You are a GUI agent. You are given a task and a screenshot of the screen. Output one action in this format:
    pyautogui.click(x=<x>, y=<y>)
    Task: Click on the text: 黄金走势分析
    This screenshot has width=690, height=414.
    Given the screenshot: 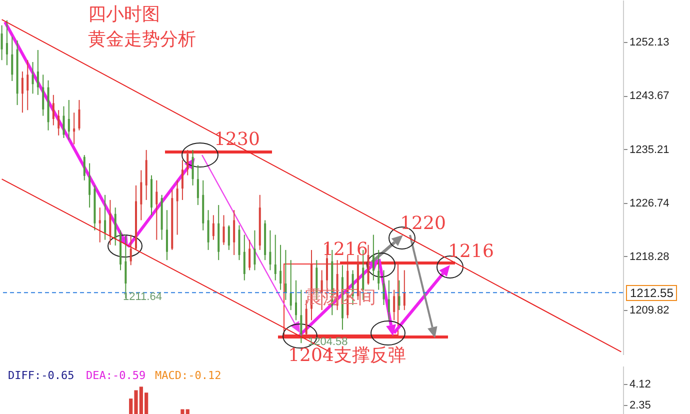 What is the action you would take?
    pyautogui.click(x=142, y=39)
    